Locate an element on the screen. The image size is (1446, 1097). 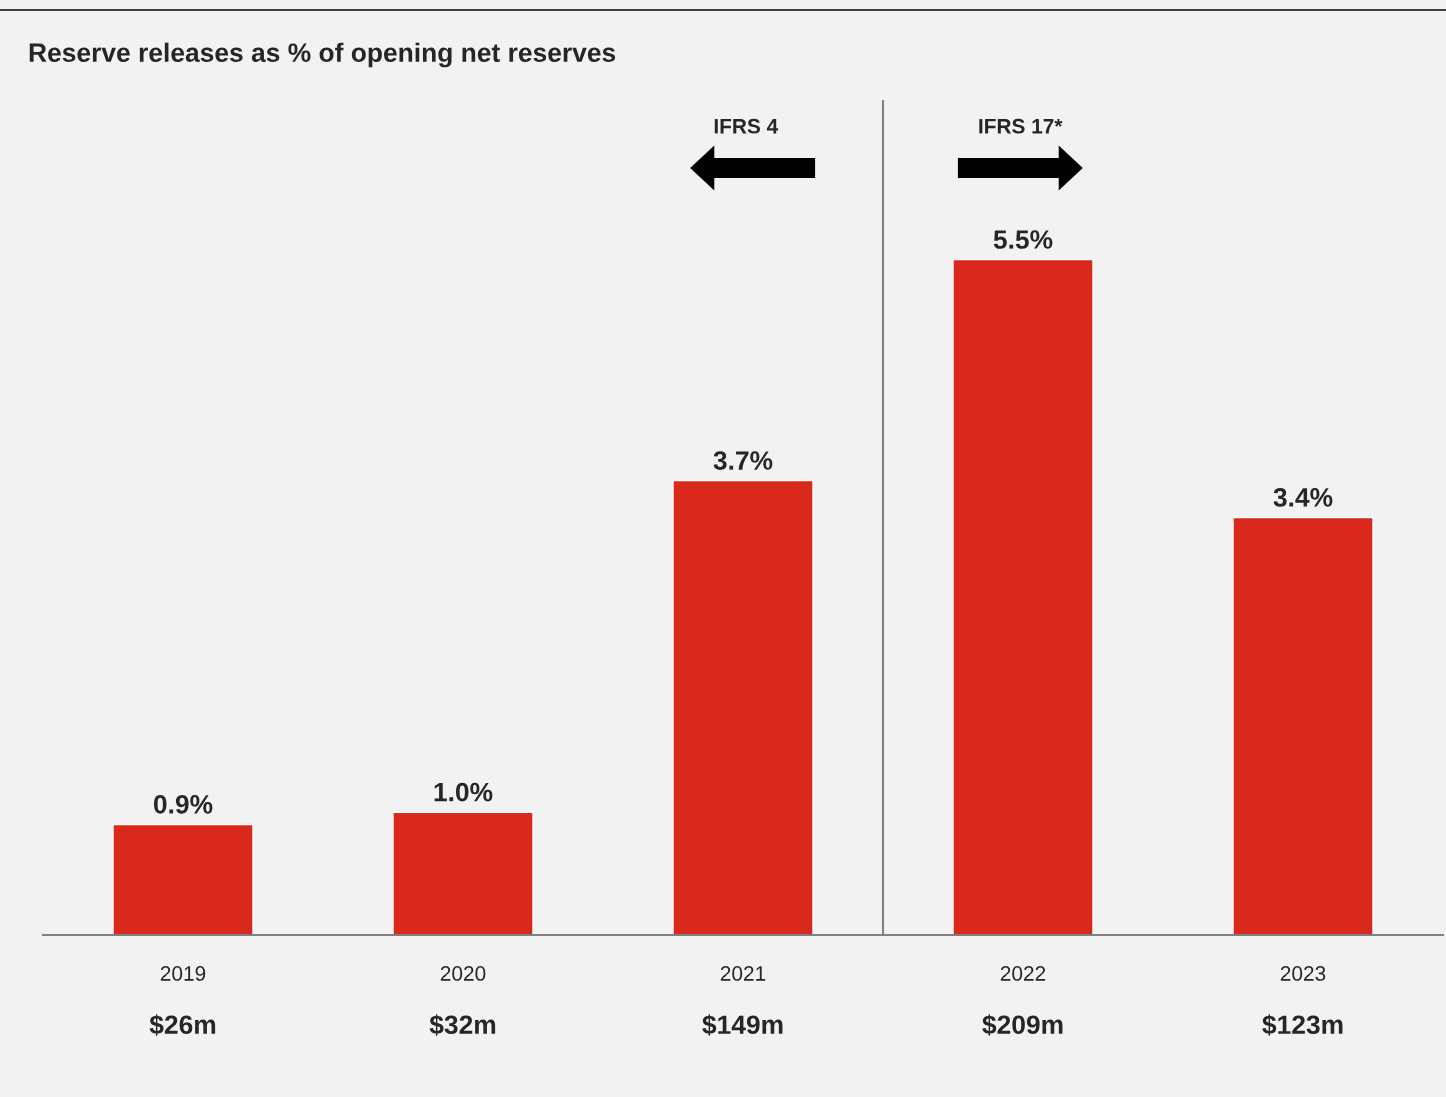
annotation: IFRS 4 is located at coordinates (746, 126).